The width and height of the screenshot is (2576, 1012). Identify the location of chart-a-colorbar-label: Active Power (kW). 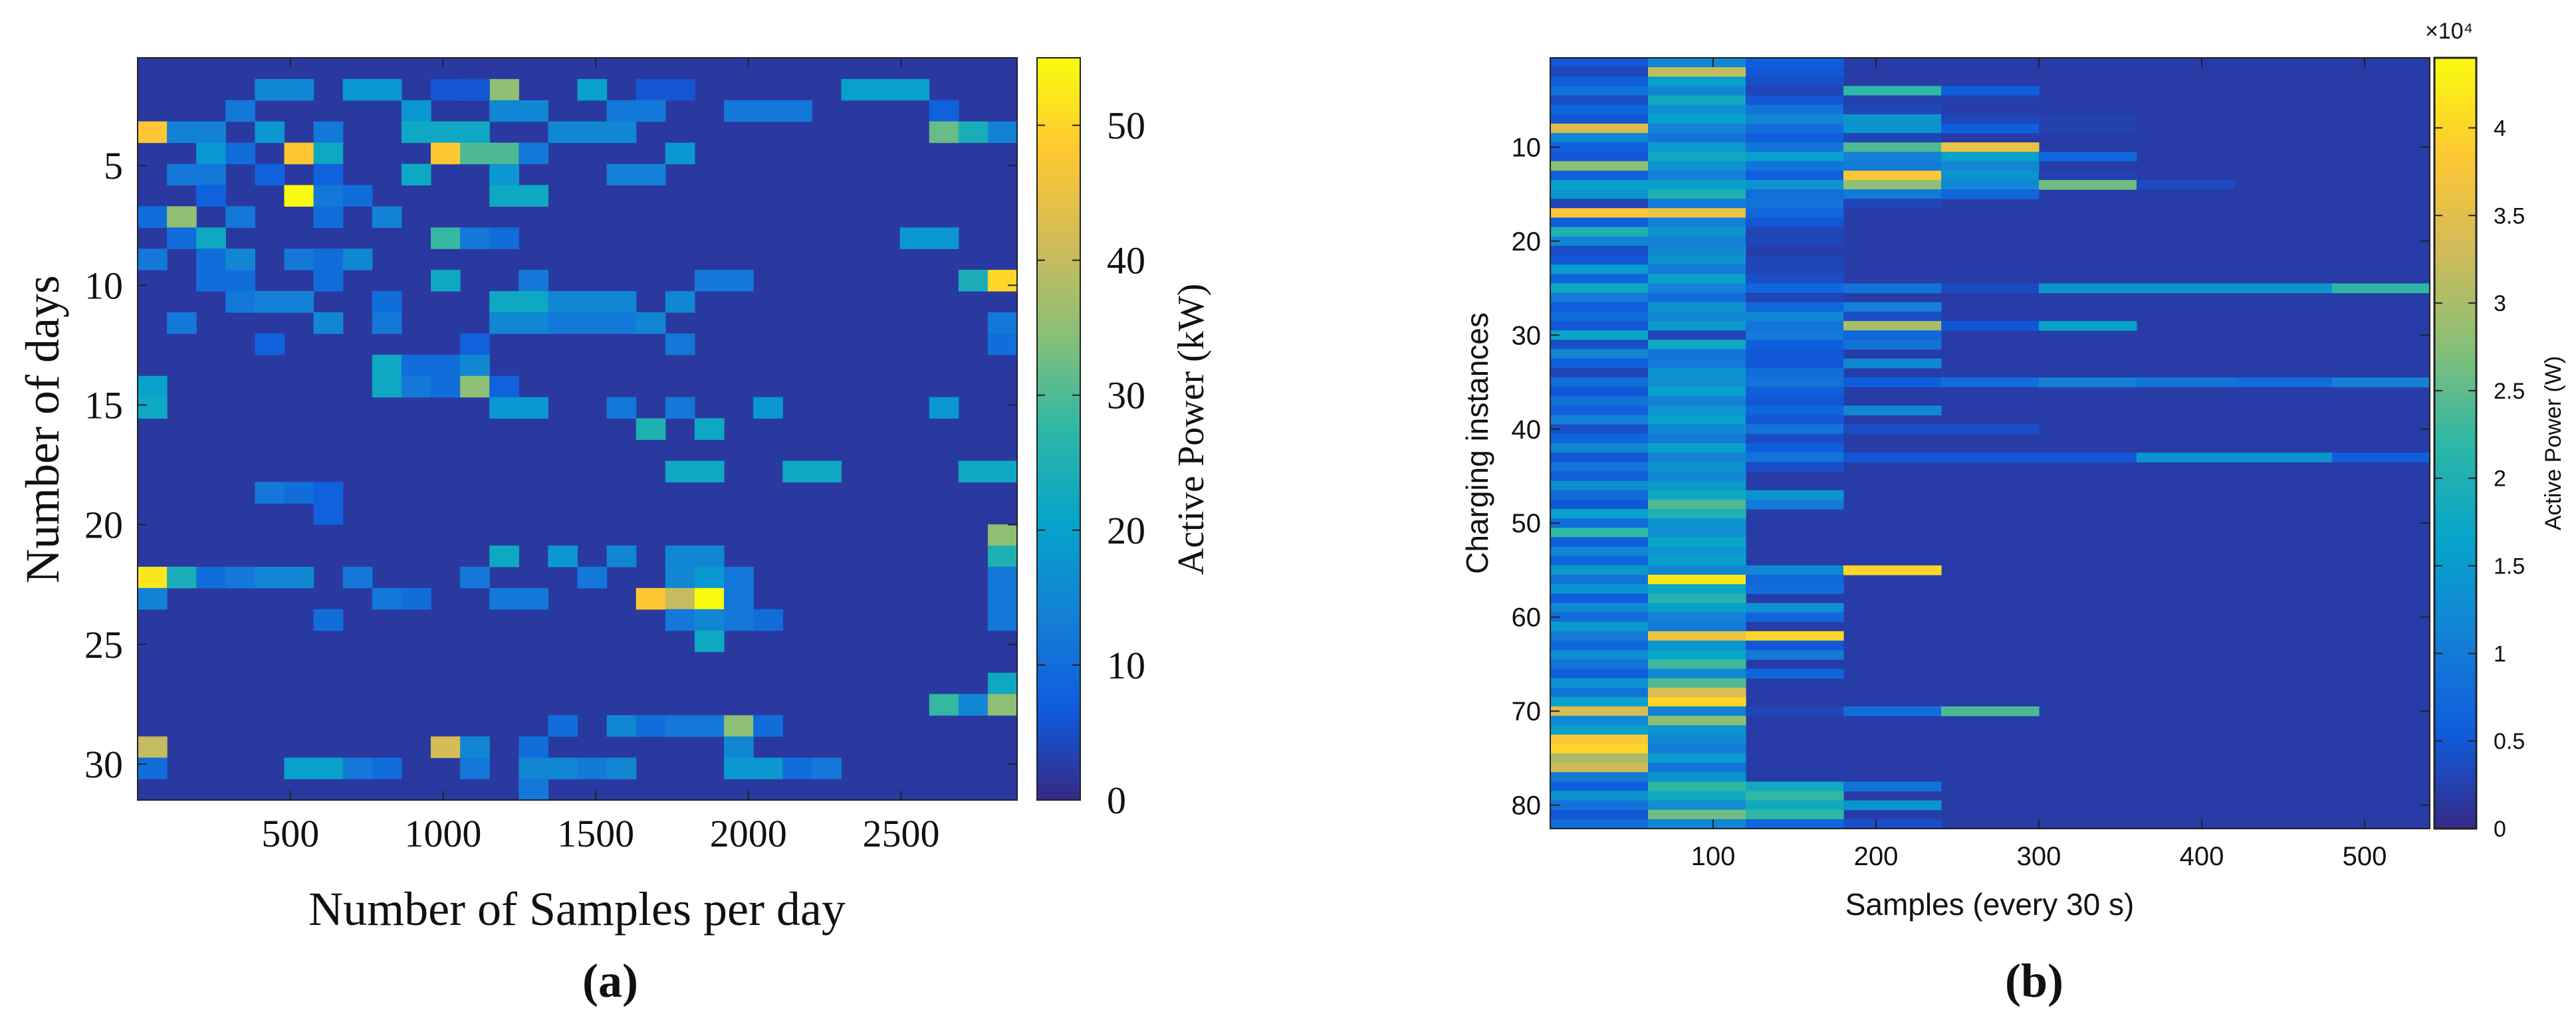
(1191, 430).